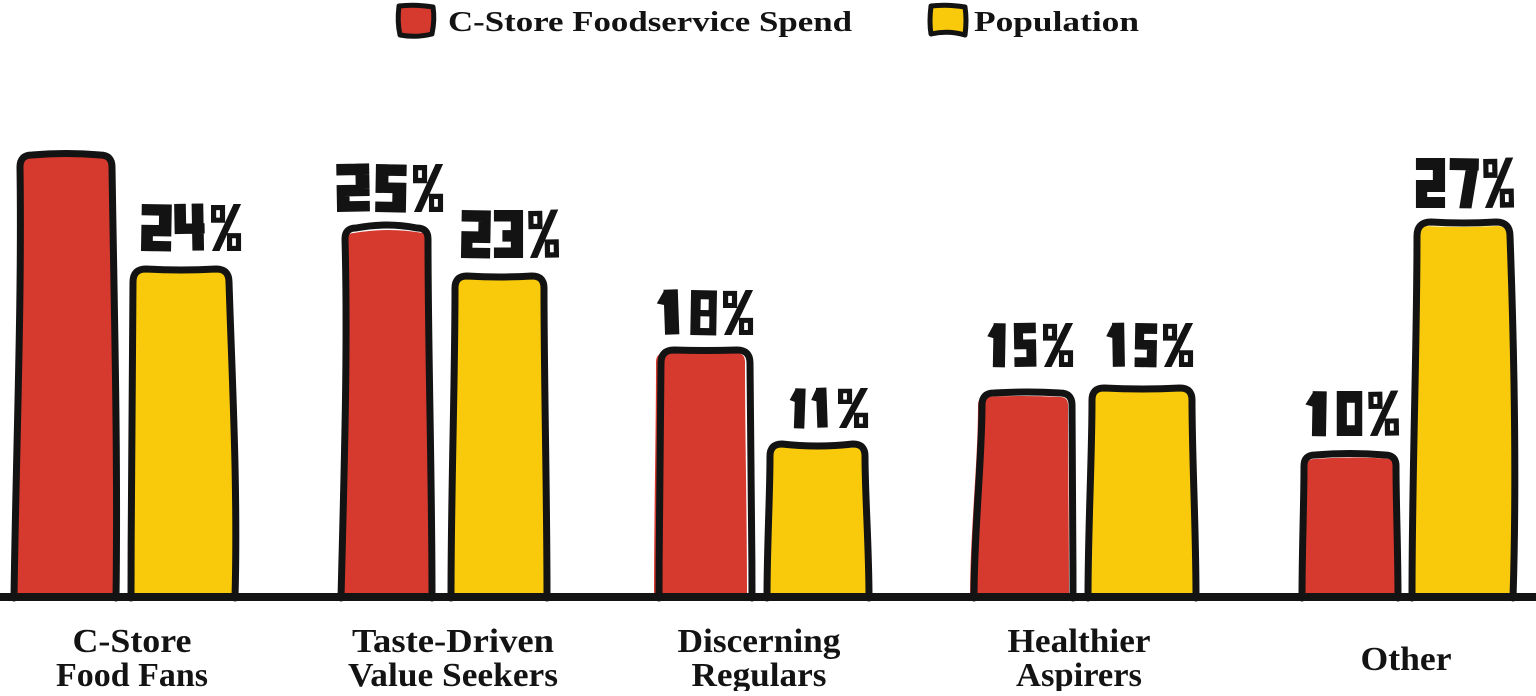 The width and height of the screenshot is (1536, 696). I want to click on svg-text: Taste-Driven, so click(453, 641).